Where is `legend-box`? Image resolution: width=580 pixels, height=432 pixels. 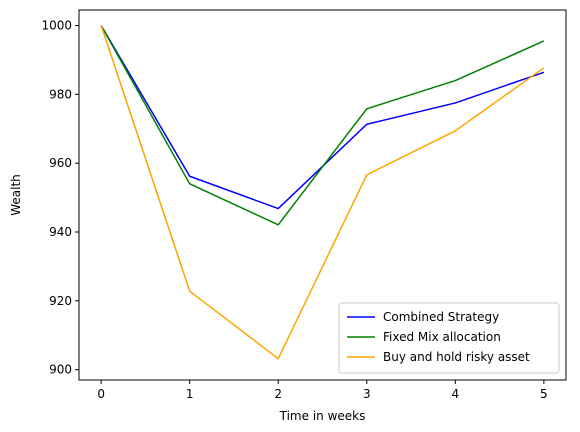
legend-box is located at coordinates (449, 338).